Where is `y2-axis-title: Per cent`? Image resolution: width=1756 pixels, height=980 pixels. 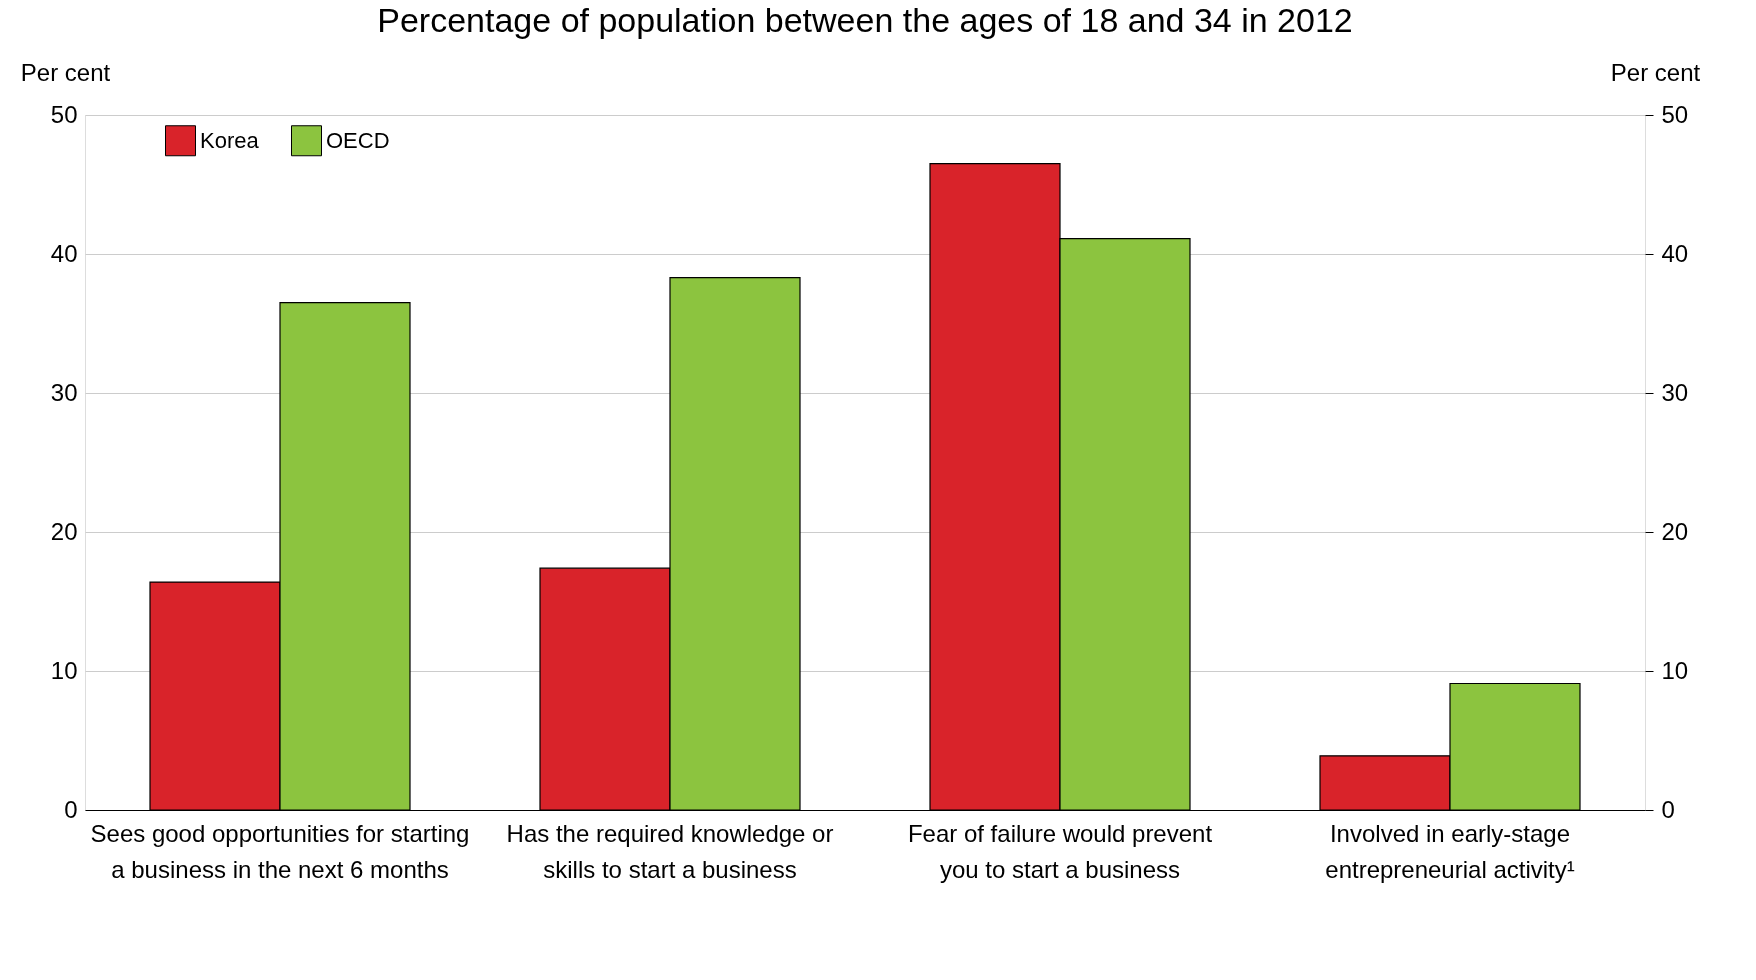 y2-axis-title: Per cent is located at coordinates (1655, 72).